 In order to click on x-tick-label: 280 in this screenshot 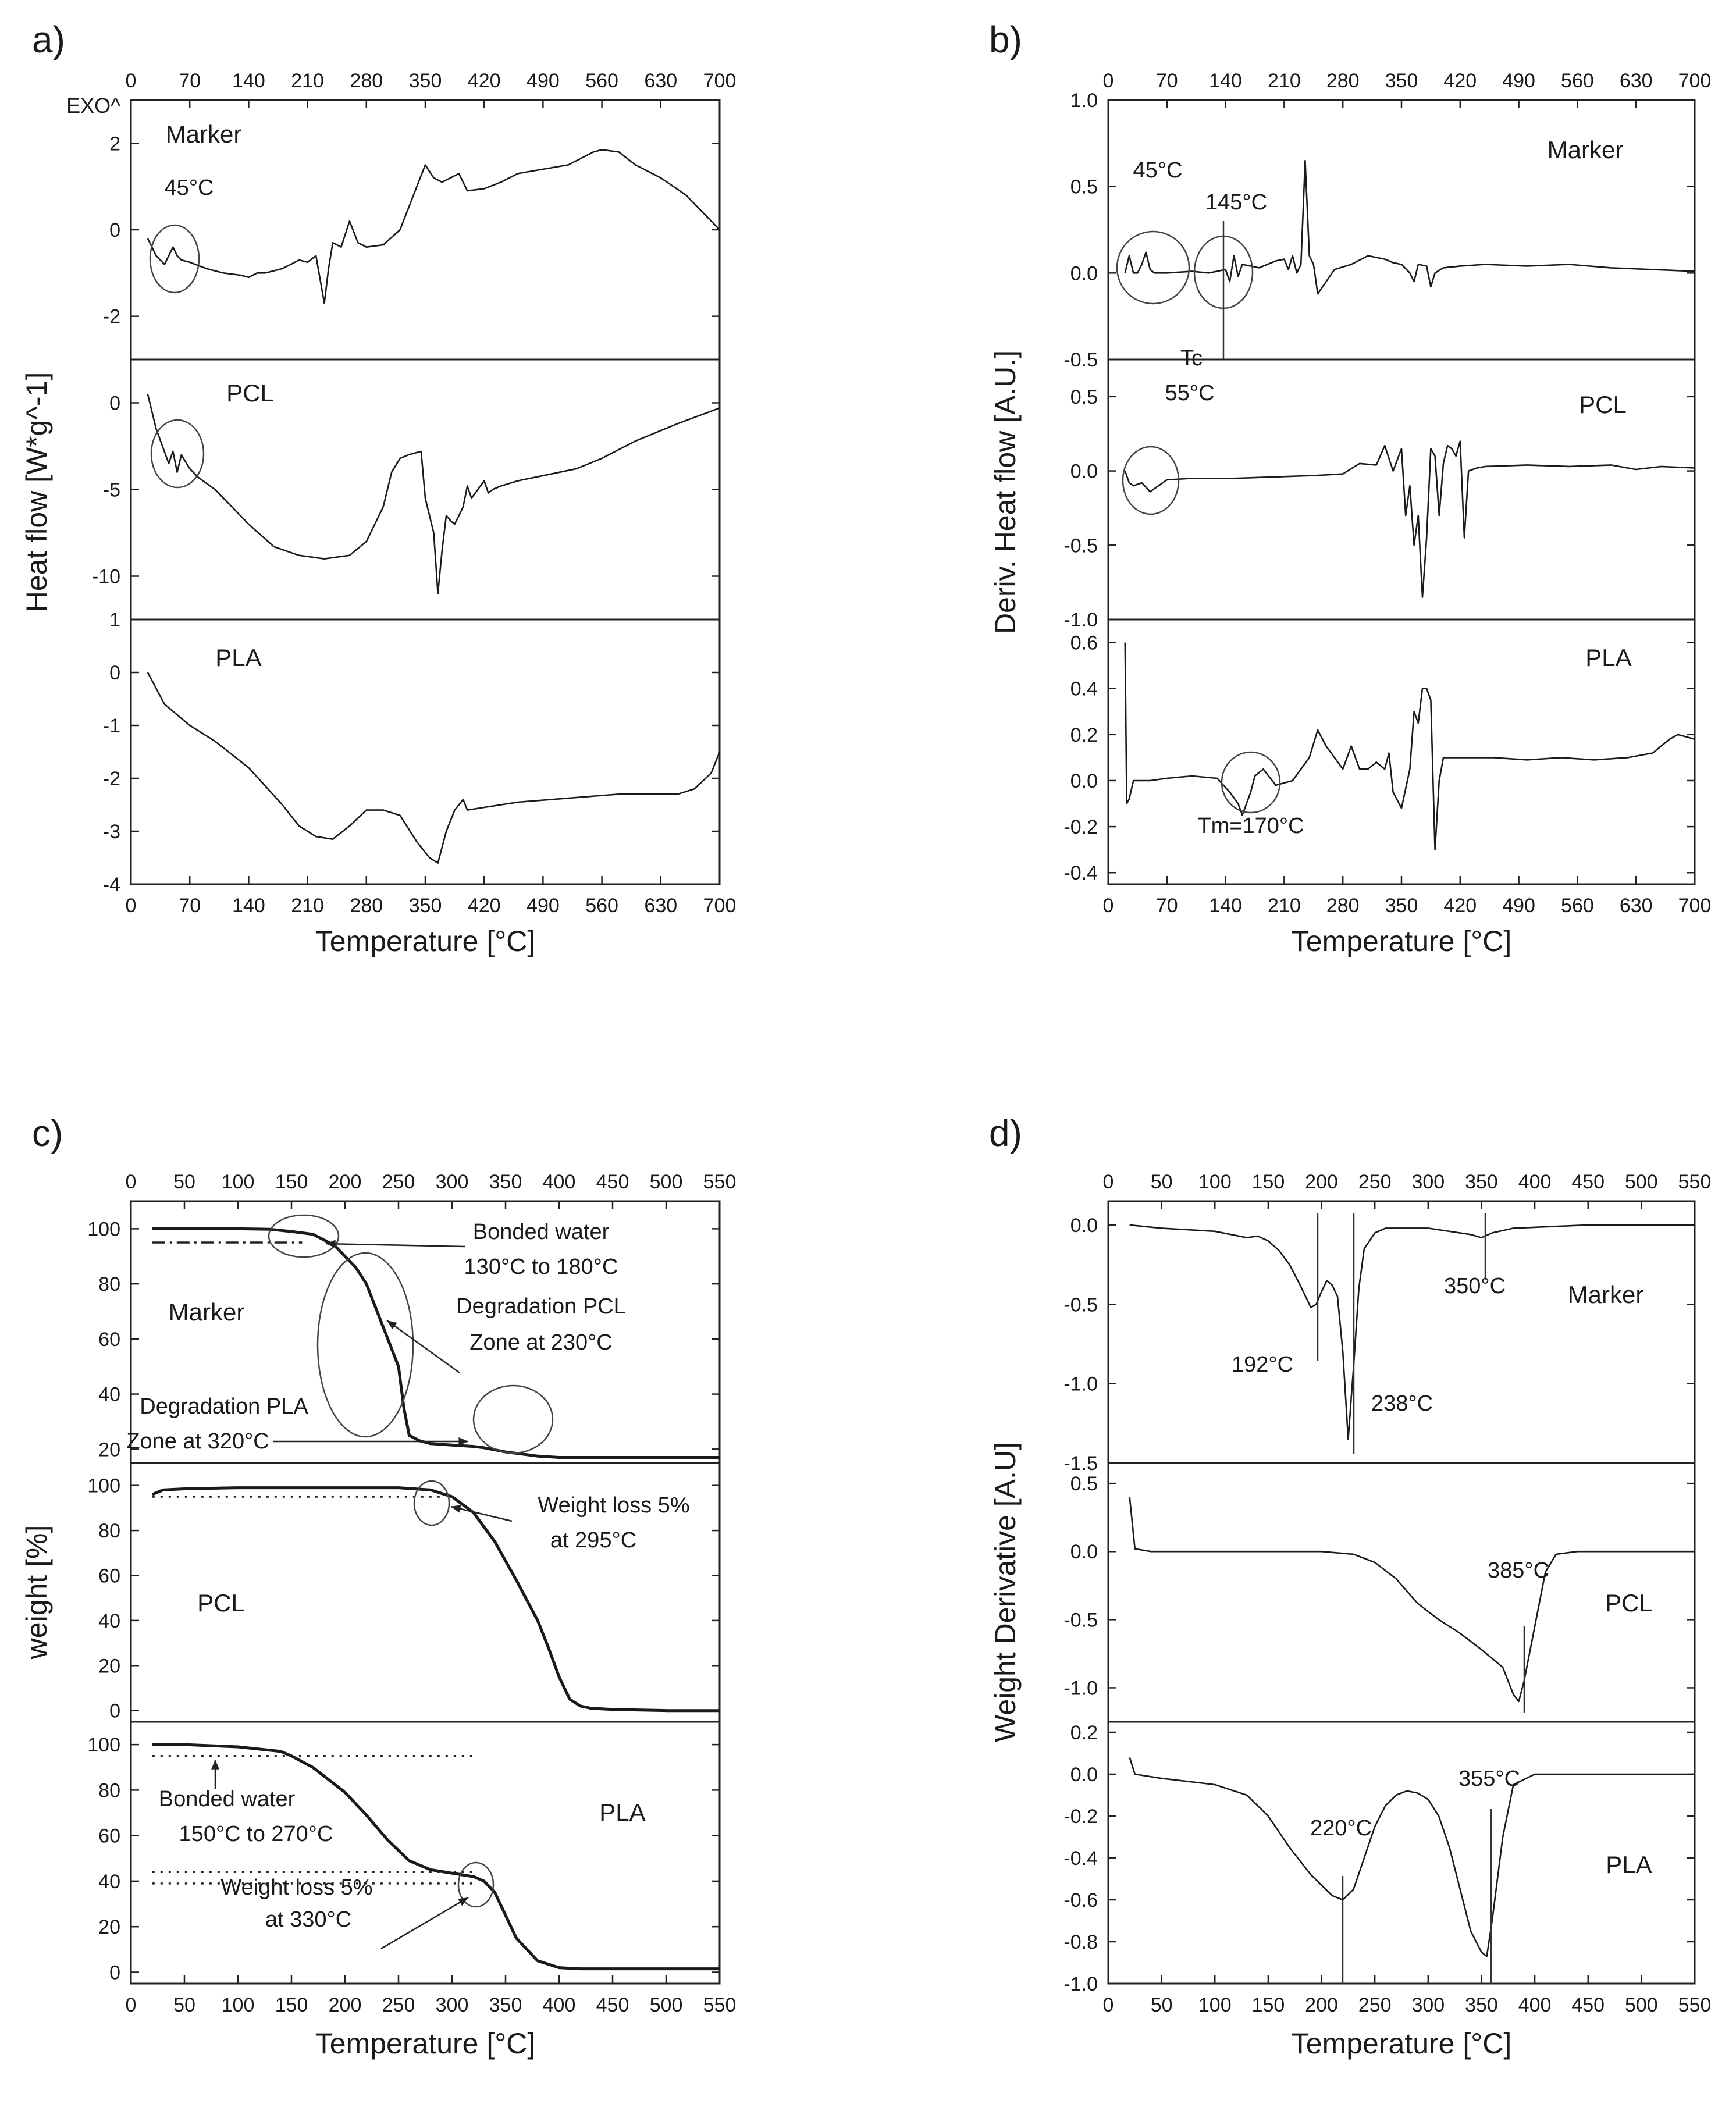, I will do `click(1343, 906)`.